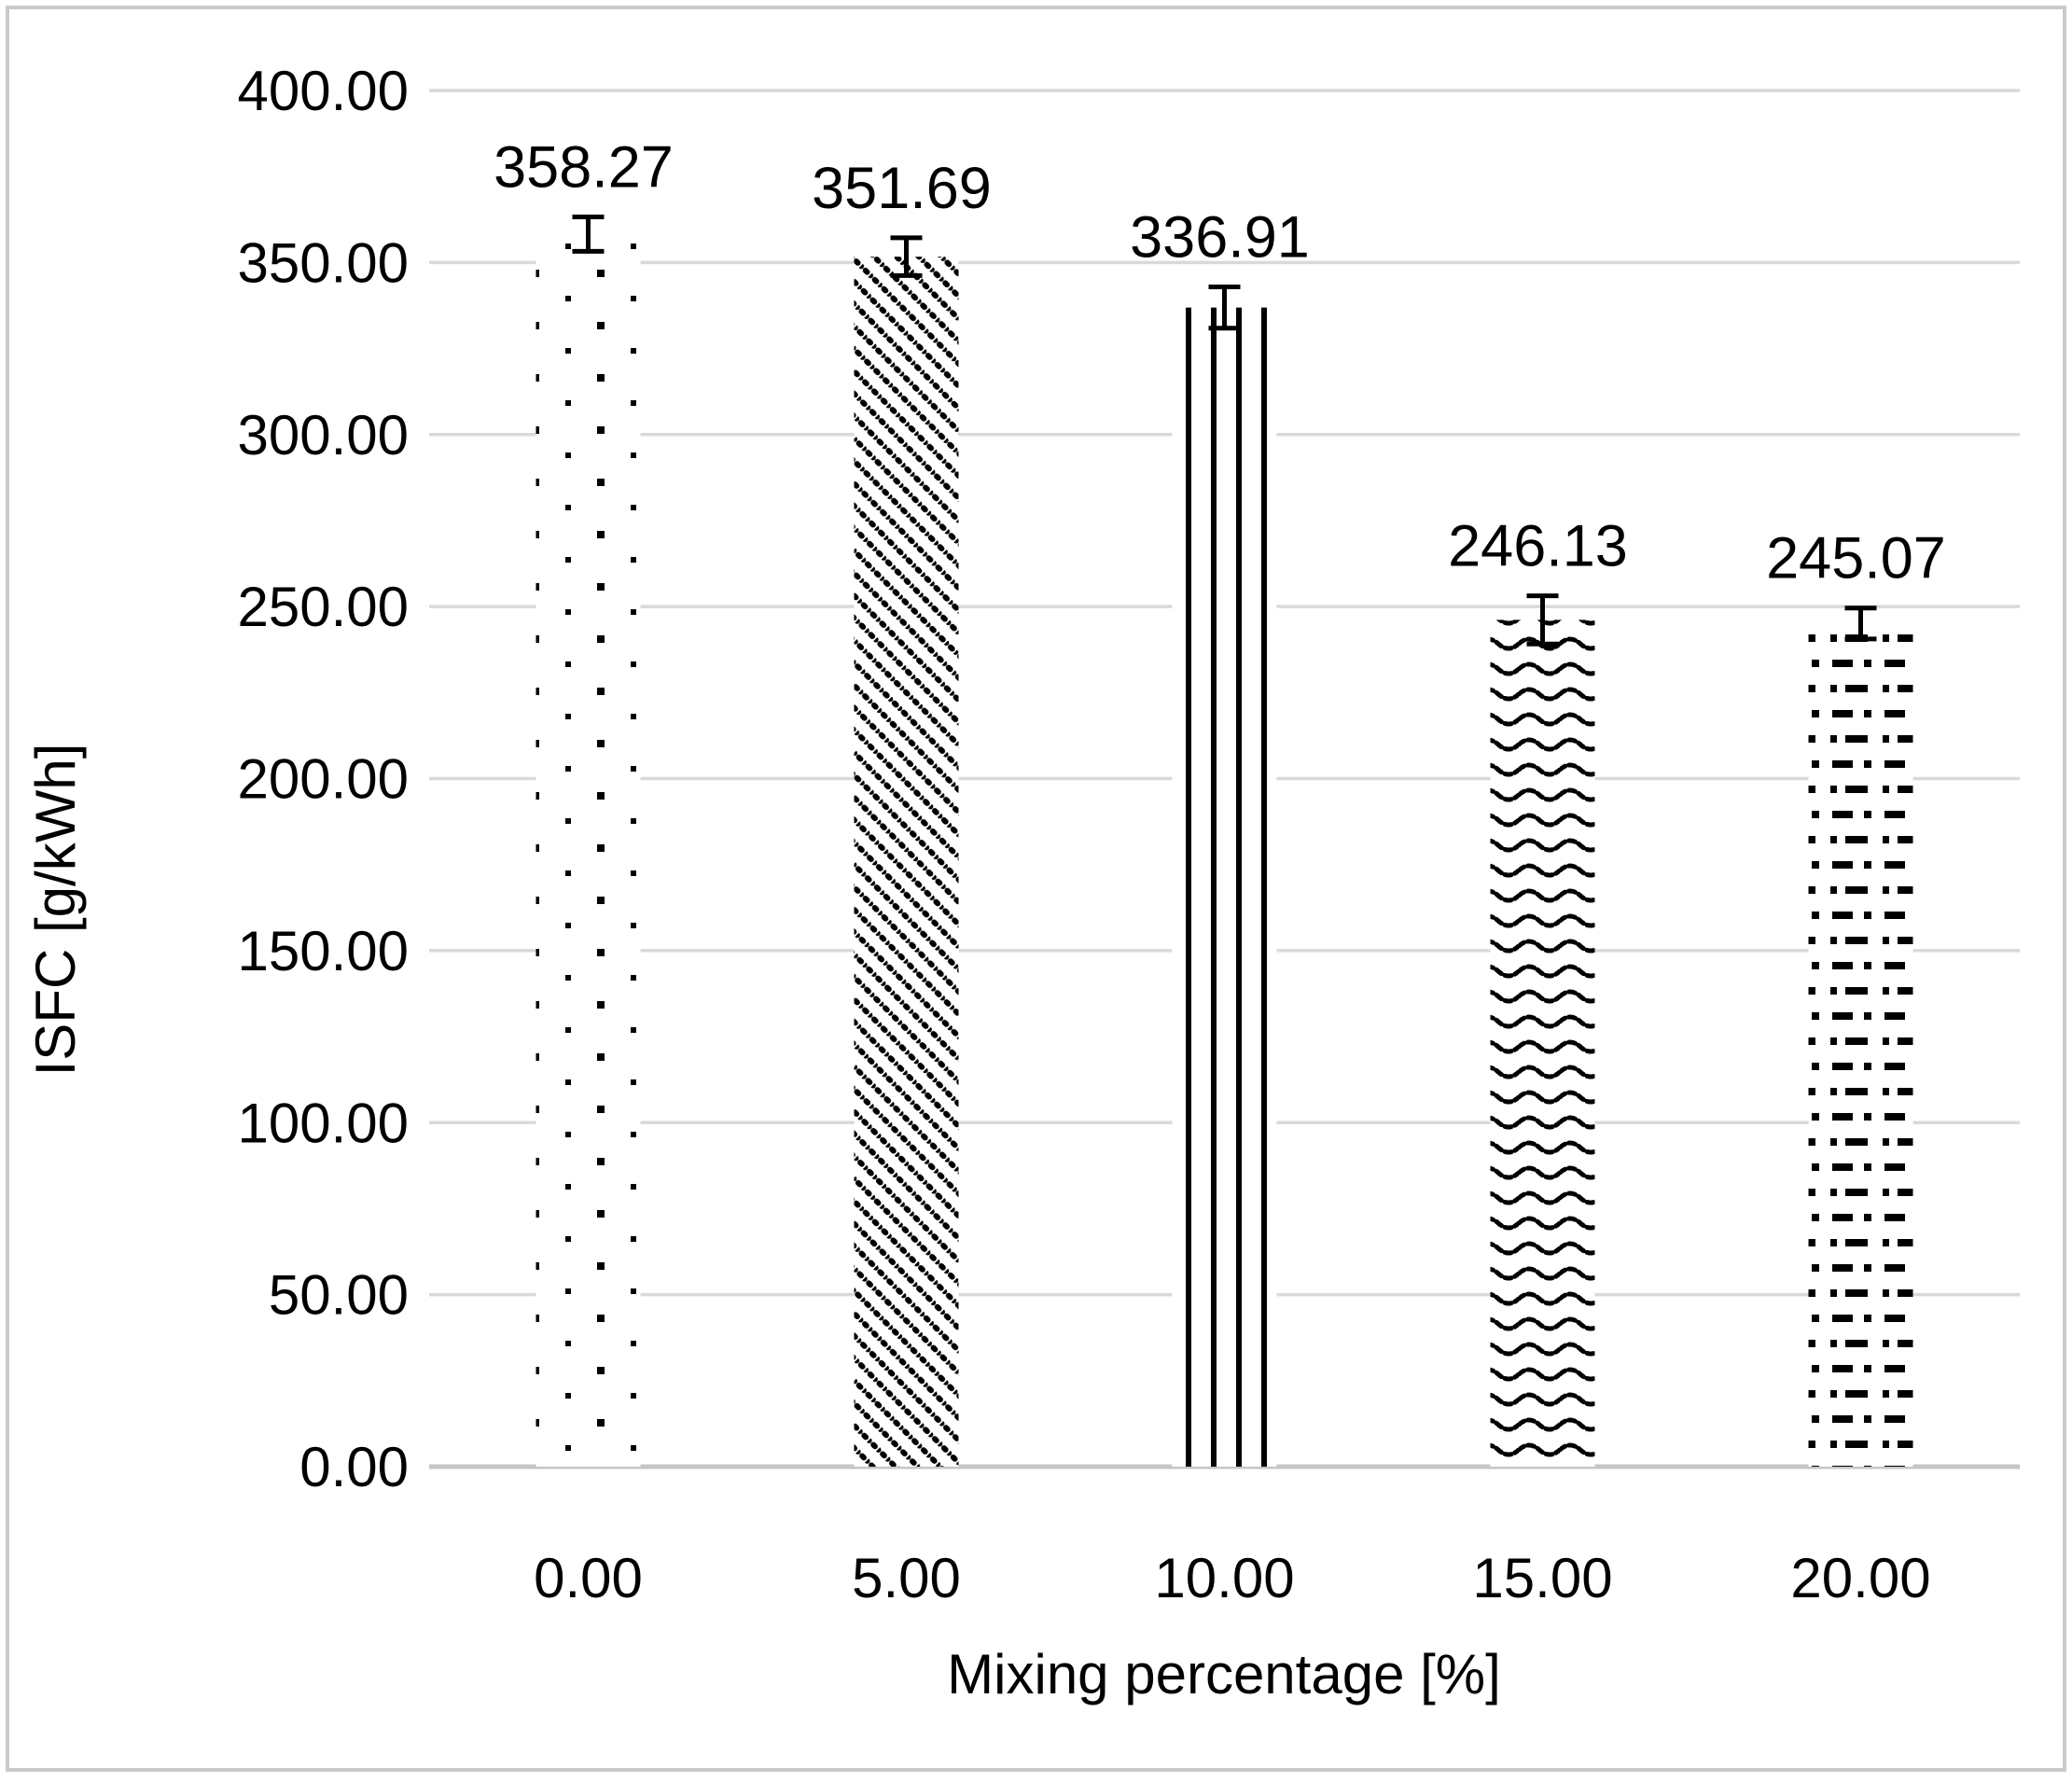 This screenshot has height=1782, width=2072. What do you see at coordinates (323, 607) in the screenshot?
I see `y-tick-label: 250.00` at bounding box center [323, 607].